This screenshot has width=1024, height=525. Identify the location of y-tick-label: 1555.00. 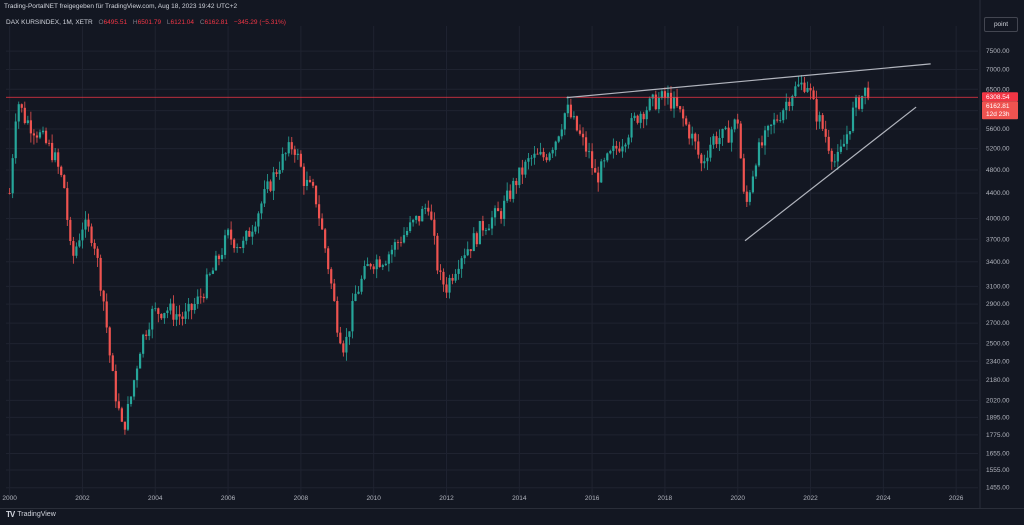
(998, 470).